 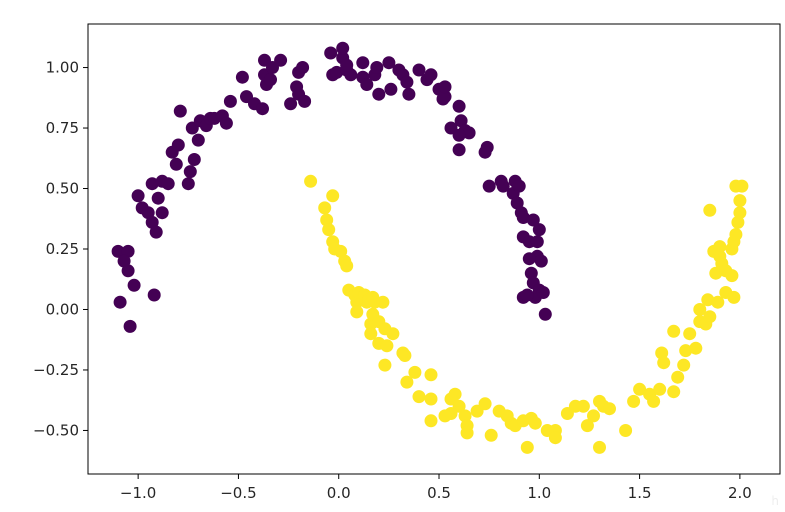 I want to click on x-tick-label: −0.5, so click(x=238, y=493).